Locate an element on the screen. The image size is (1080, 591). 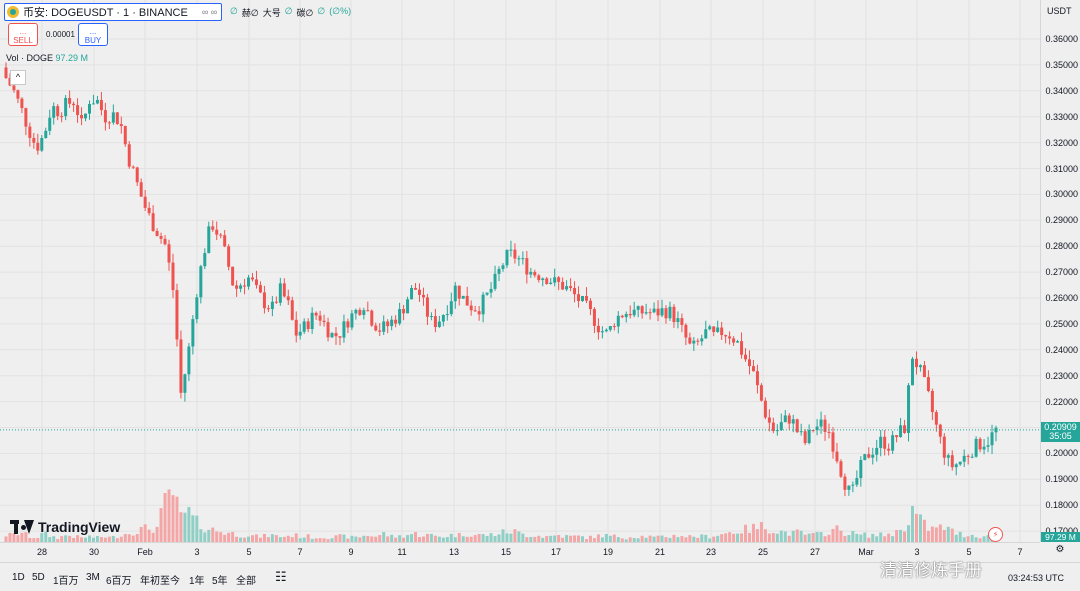
timeframe-button: 全部 is located at coordinates (246, 581).